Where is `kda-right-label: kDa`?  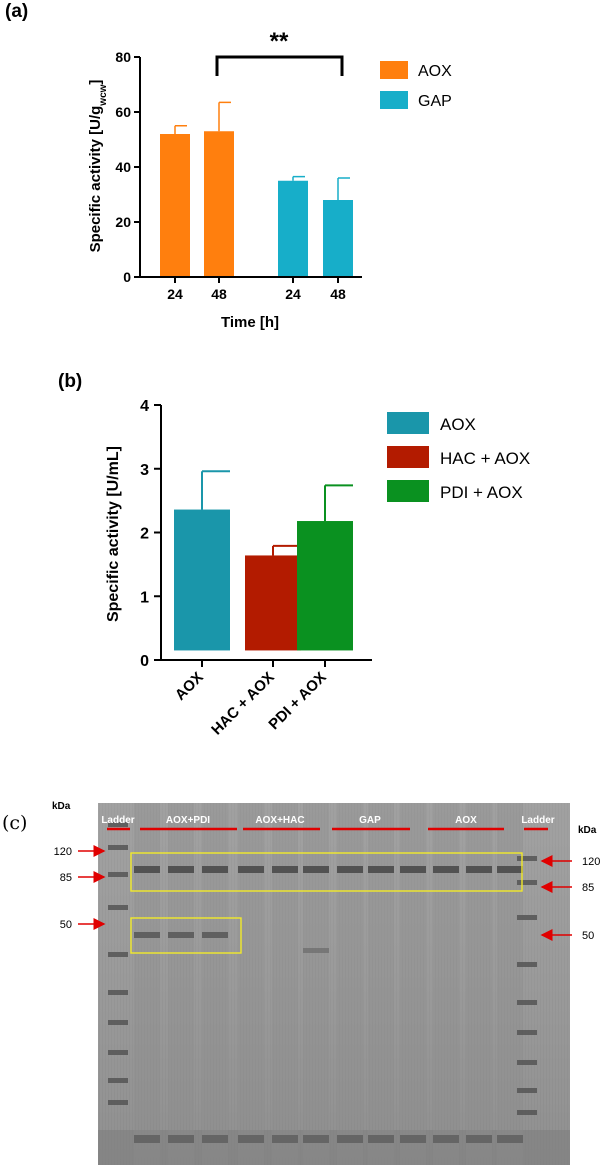 kda-right-label: kDa is located at coordinates (587, 830).